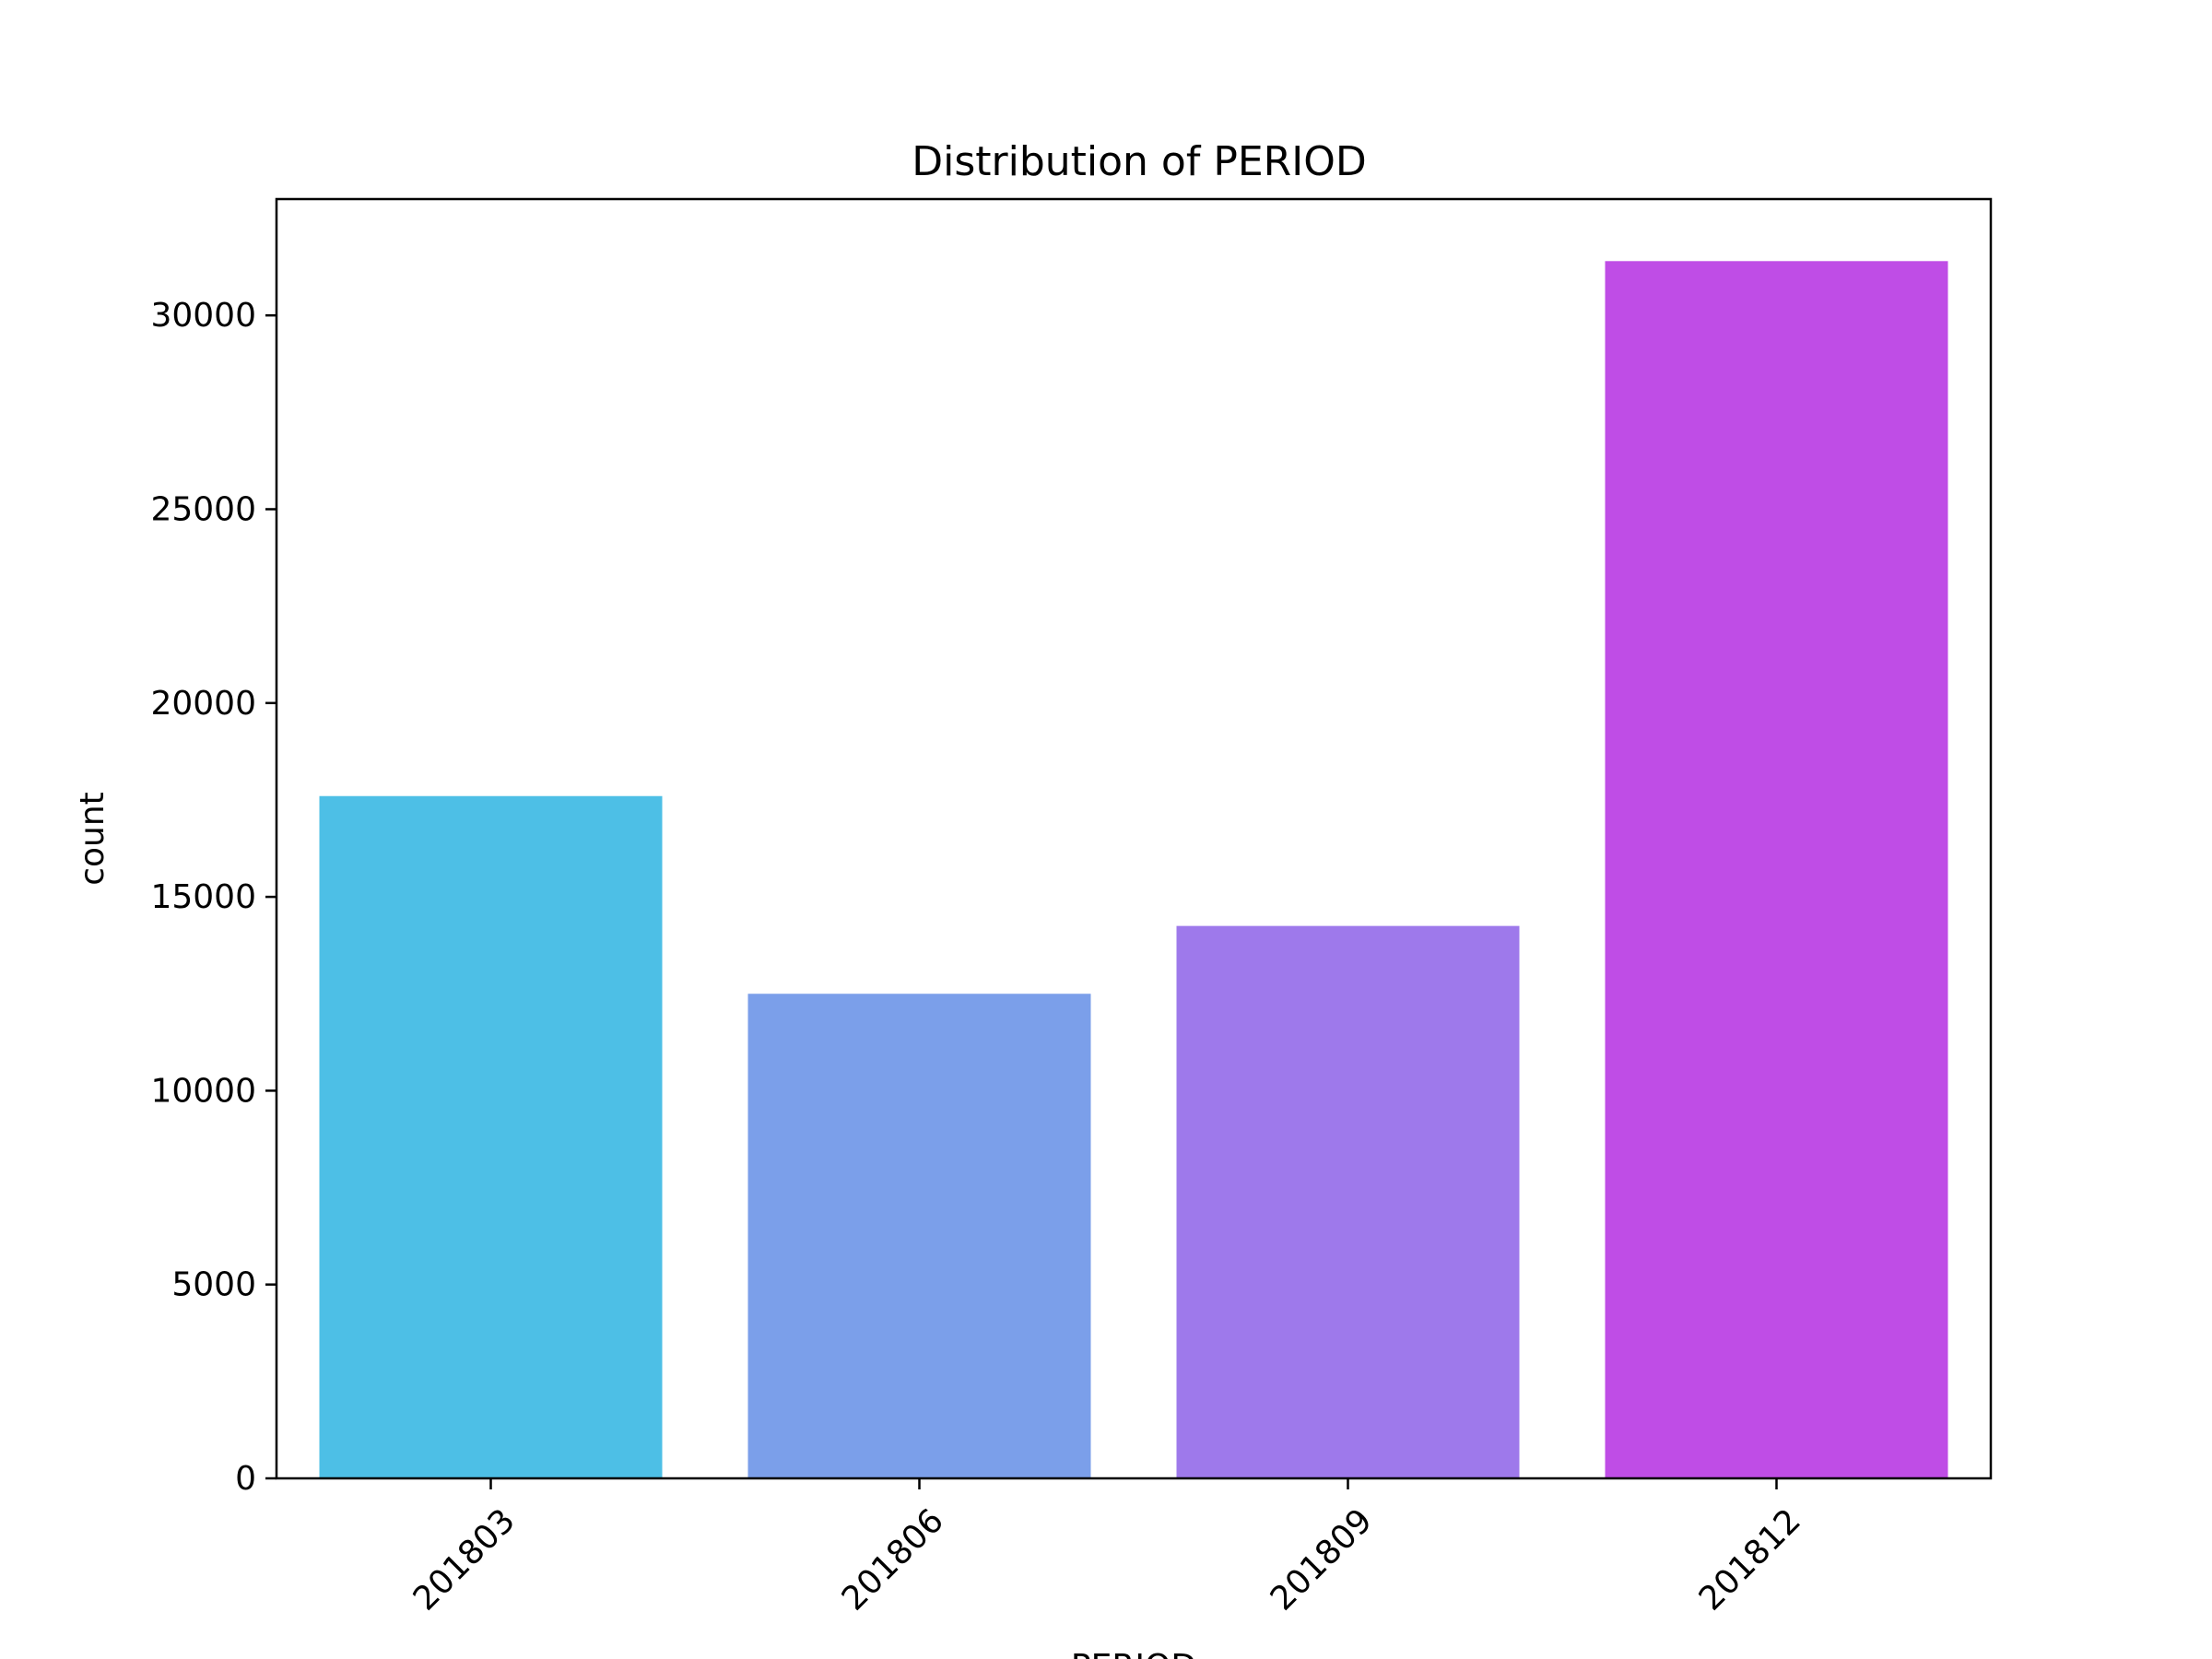  I want to click on y-tick-label: 5000, so click(213, 1285).